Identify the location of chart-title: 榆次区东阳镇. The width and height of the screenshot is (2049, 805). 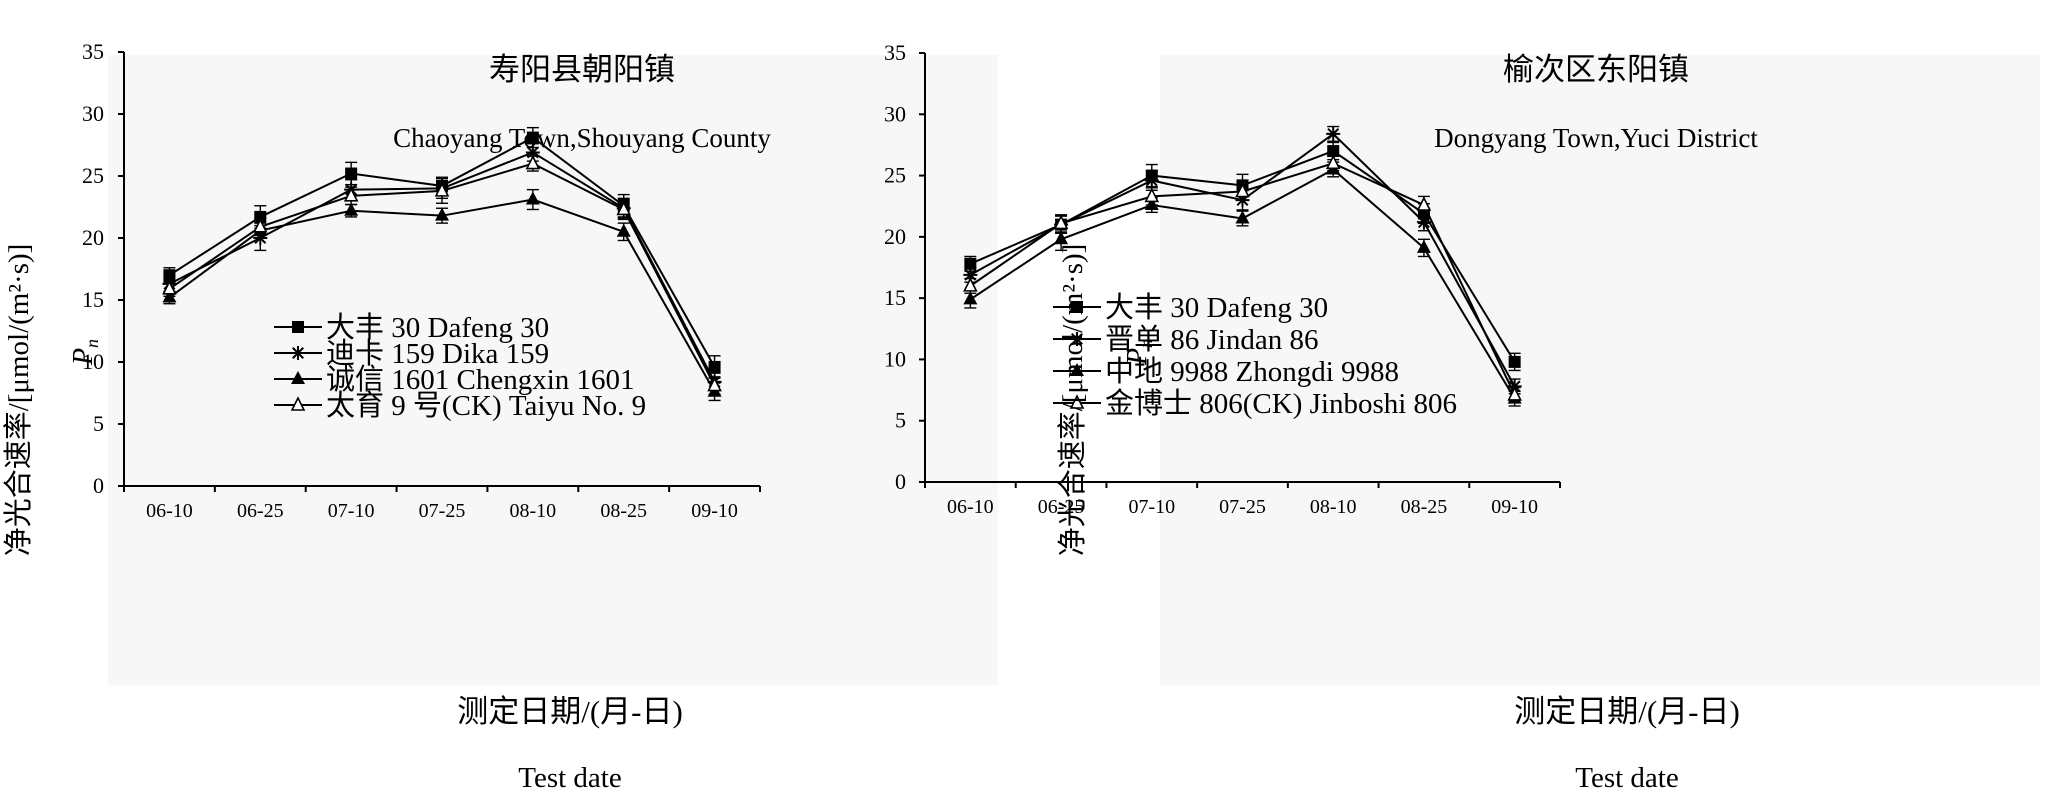
(1596, 69).